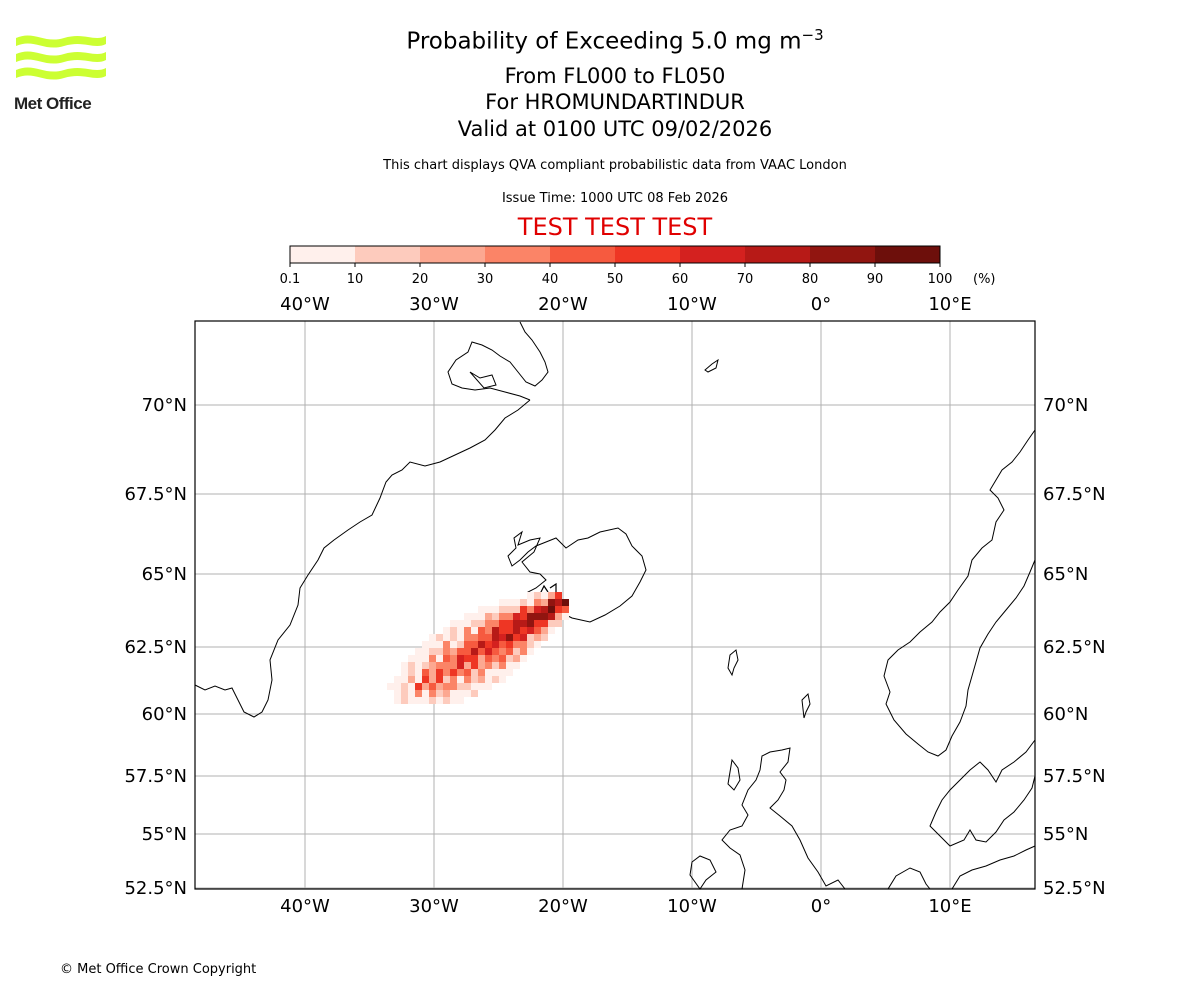 This screenshot has height=1000, width=1200. What do you see at coordinates (1074, 494) in the screenshot?
I see `latitude-label-right: 67.5°N` at bounding box center [1074, 494].